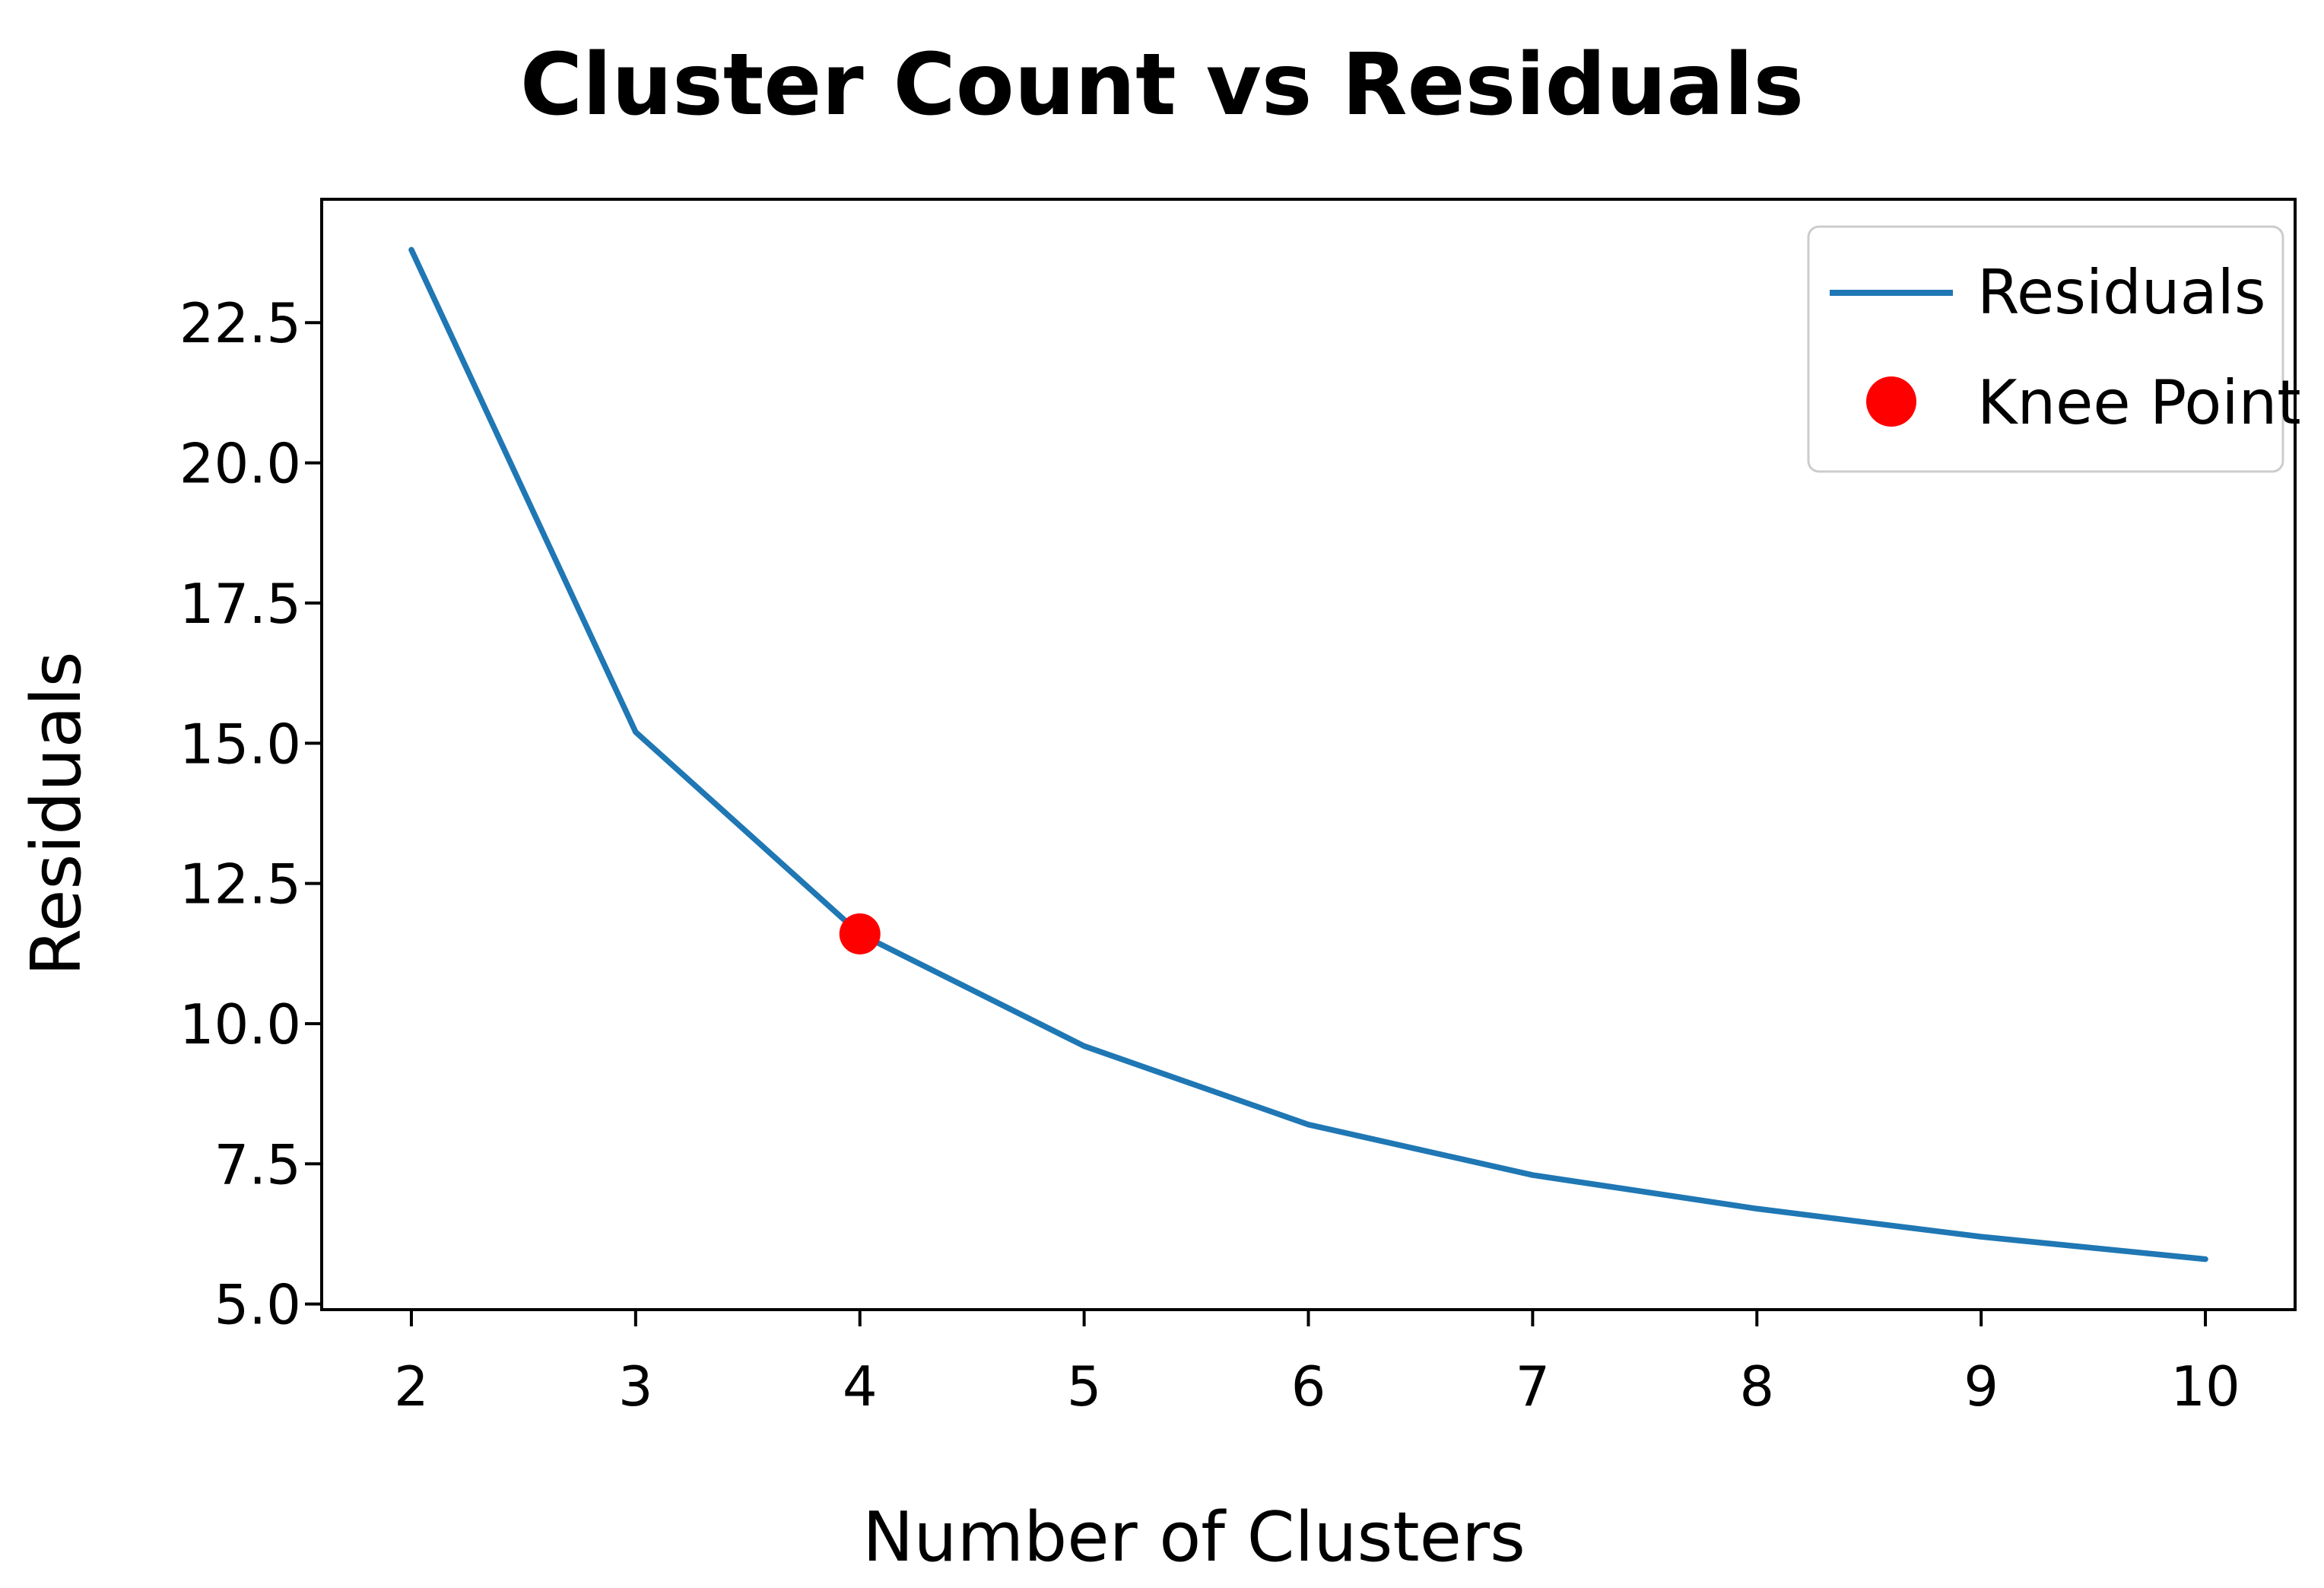 The image size is (2324, 1588). I want to click on y-axis-label: Residuals, so click(57, 815).